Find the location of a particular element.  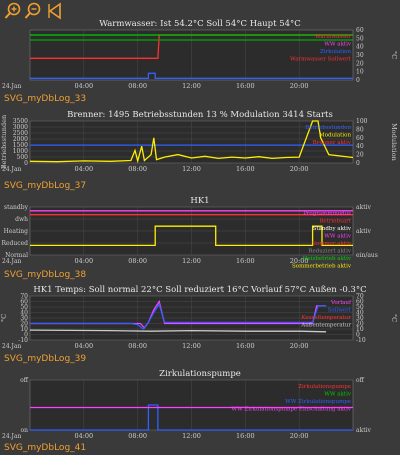

arrow-left-icon is located at coordinates (55, 11).